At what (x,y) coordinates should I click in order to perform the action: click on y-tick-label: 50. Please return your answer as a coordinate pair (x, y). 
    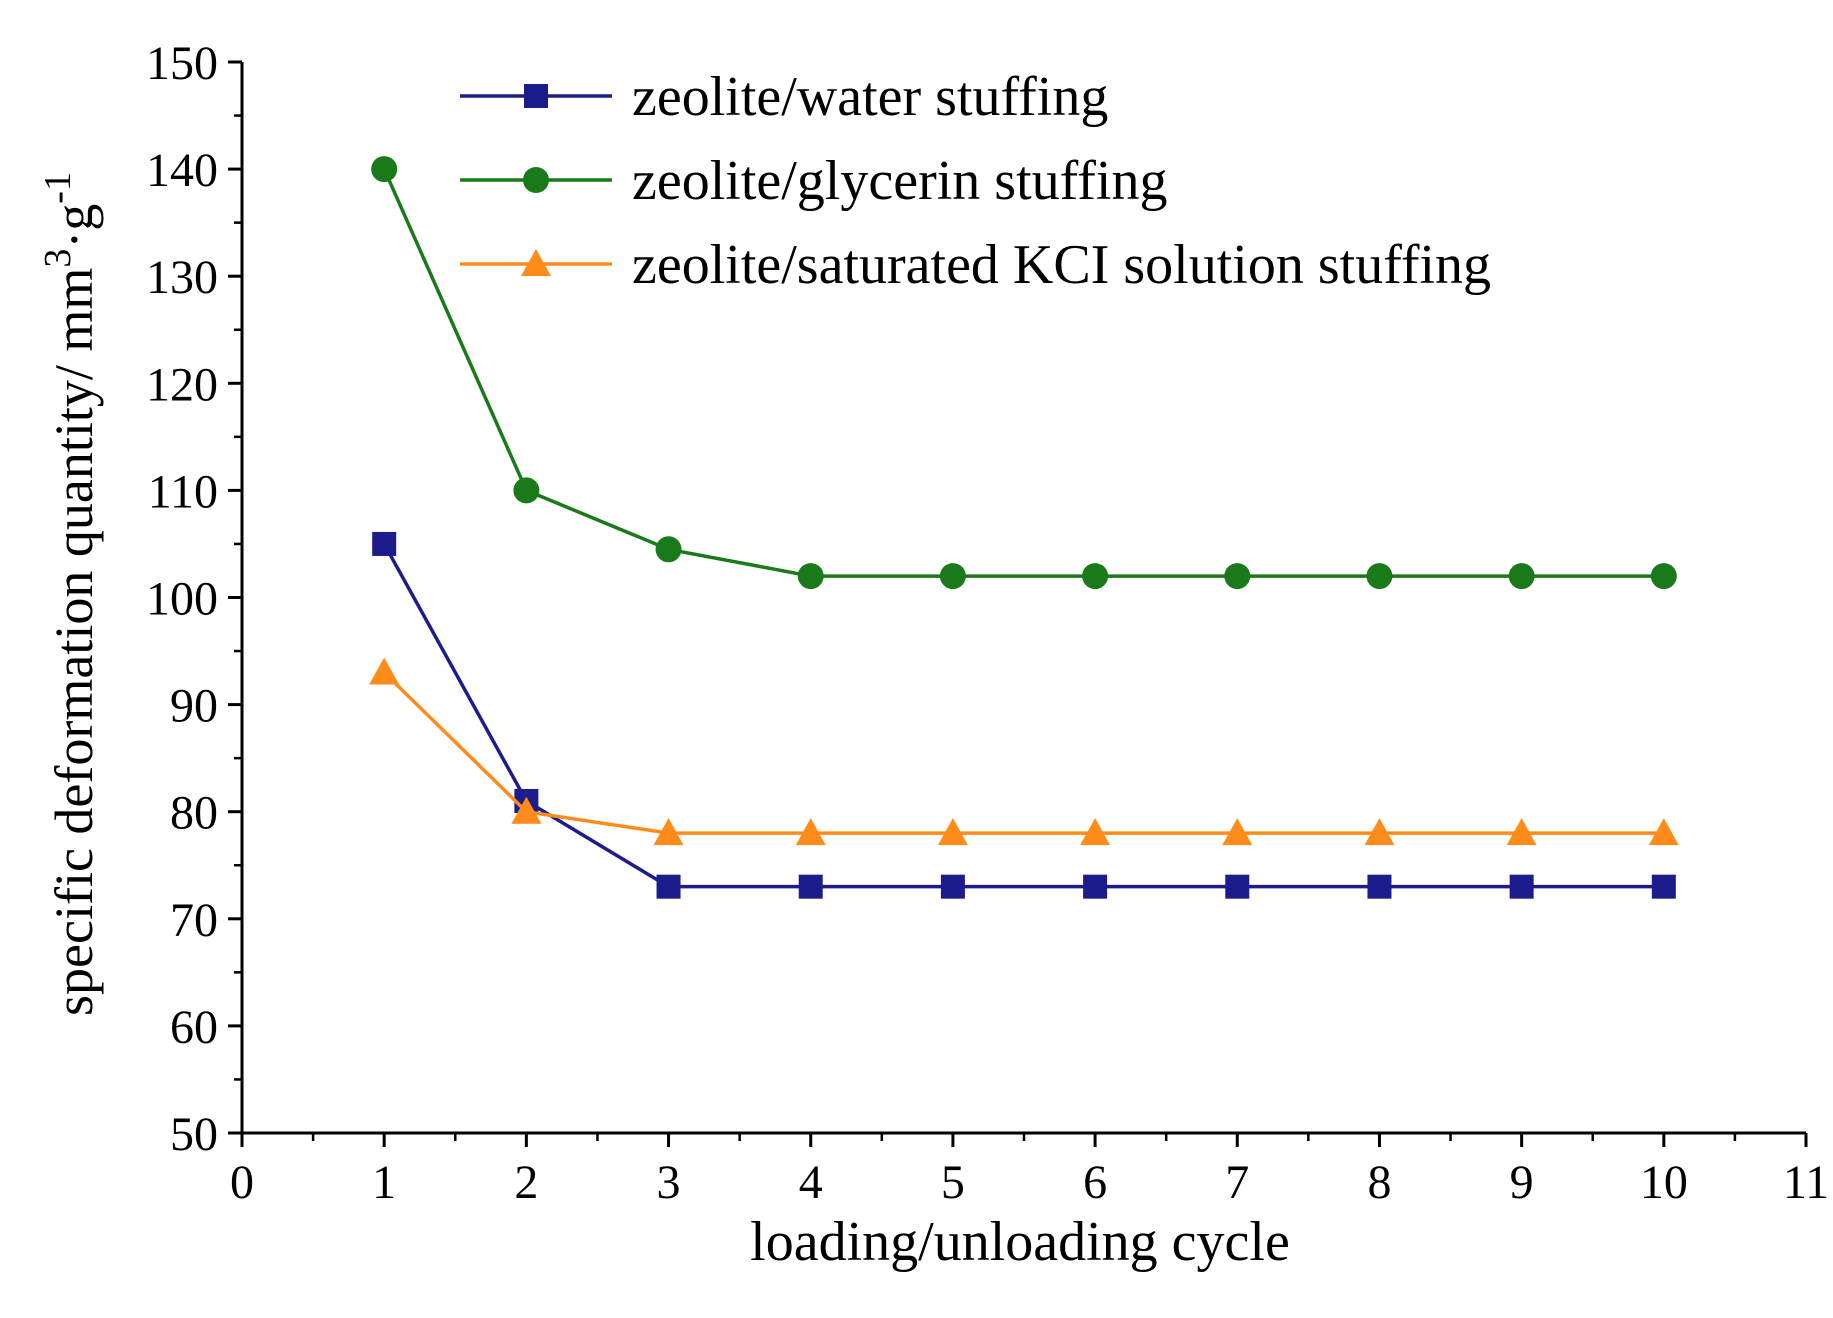
    Looking at the image, I should click on (194, 1134).